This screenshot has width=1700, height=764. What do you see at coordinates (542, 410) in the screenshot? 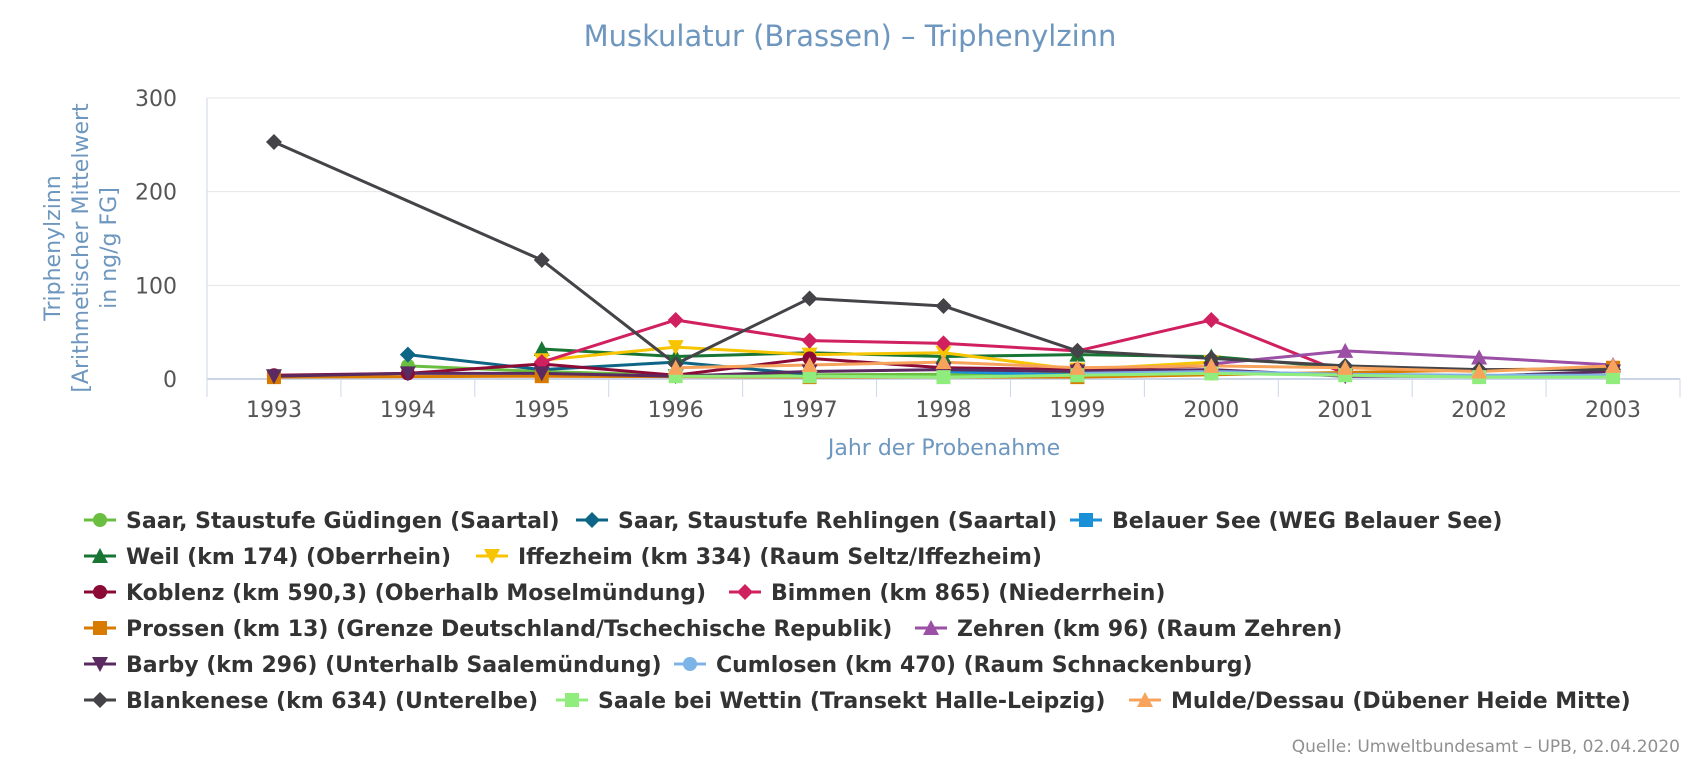
I see `x-tick-label: 1995` at bounding box center [542, 410].